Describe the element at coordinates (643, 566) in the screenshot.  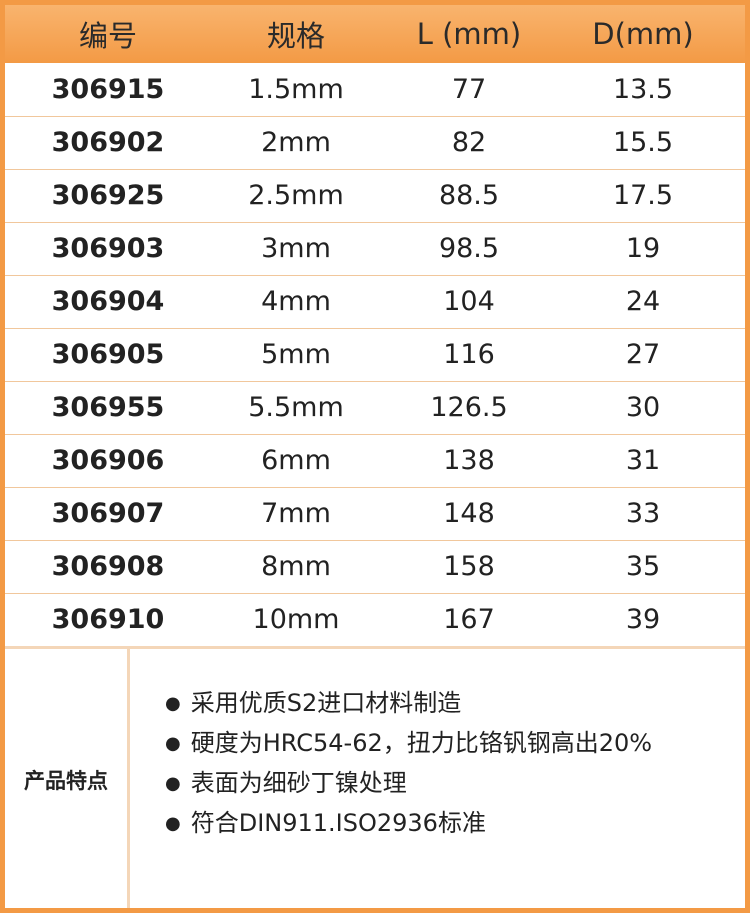
I see `table-cell: 35` at that location.